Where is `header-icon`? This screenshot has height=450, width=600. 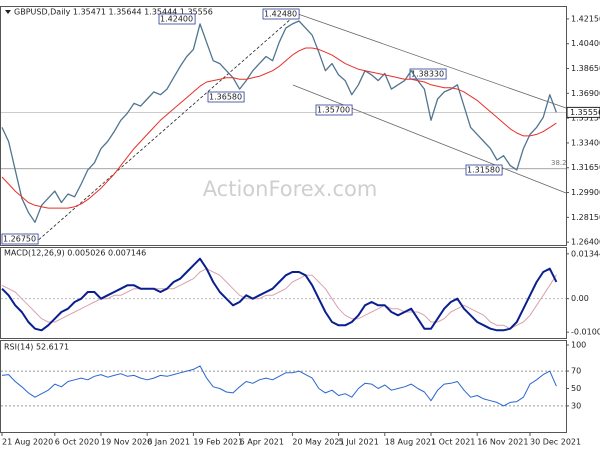
header-icon is located at coordinates (8, 12).